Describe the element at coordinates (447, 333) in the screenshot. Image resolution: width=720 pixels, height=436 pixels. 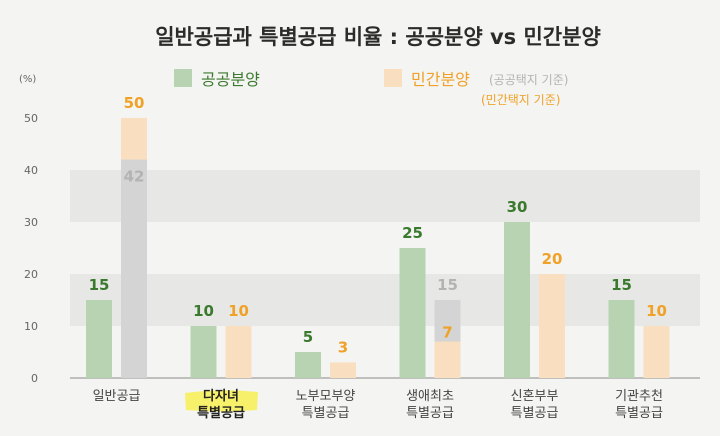
I see `value-label-private-segment: 7` at that location.